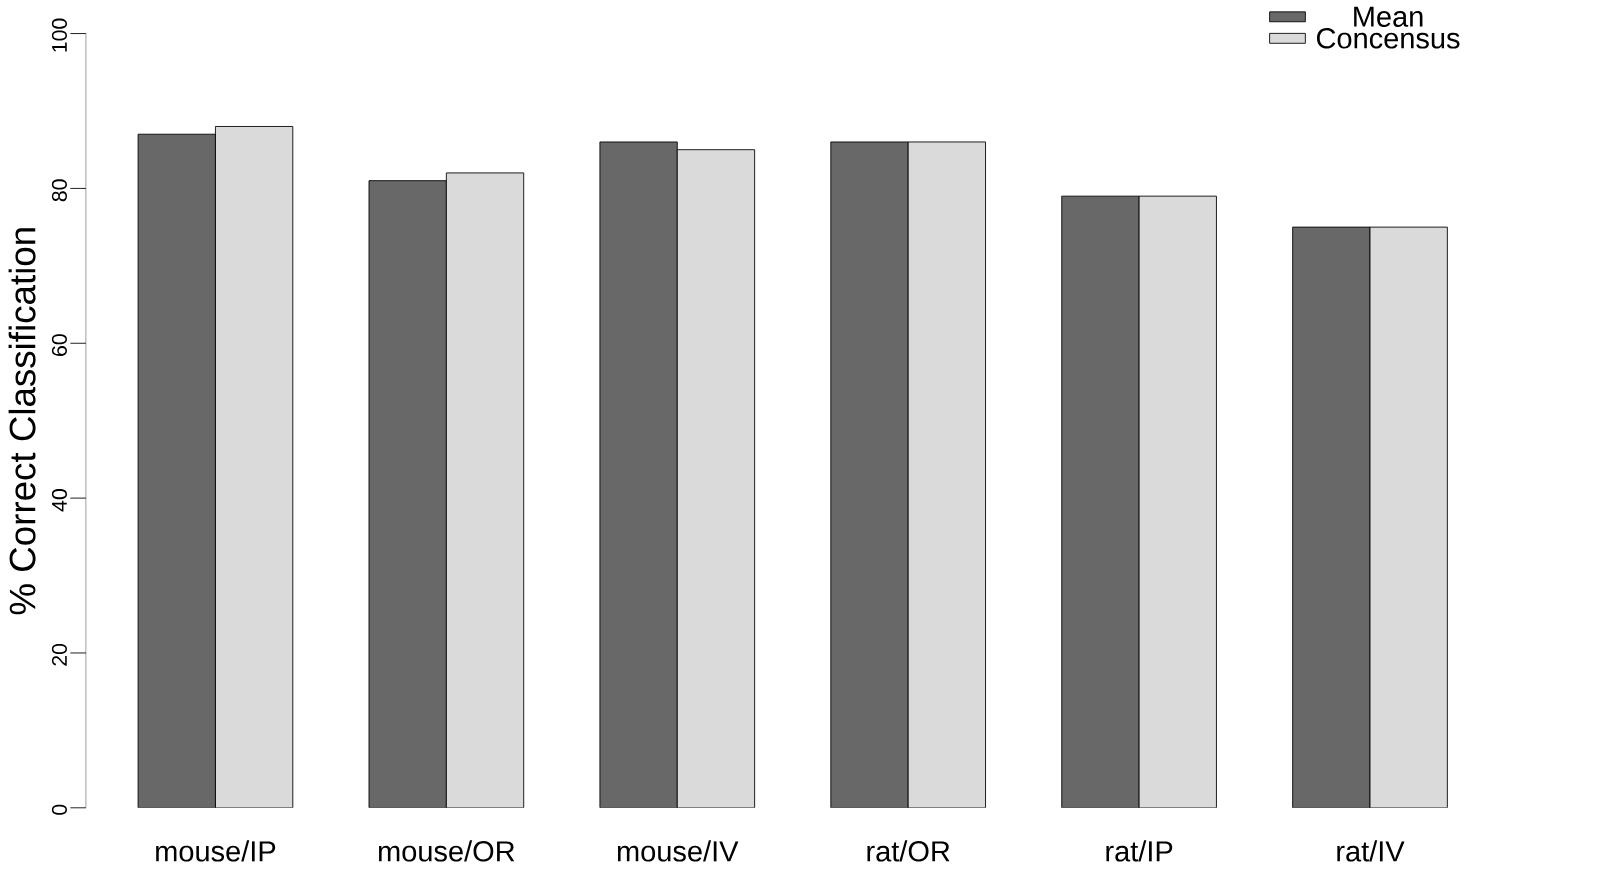 The image size is (1598, 881). I want to click on x-tick-label: mouse/OR, so click(446, 851).